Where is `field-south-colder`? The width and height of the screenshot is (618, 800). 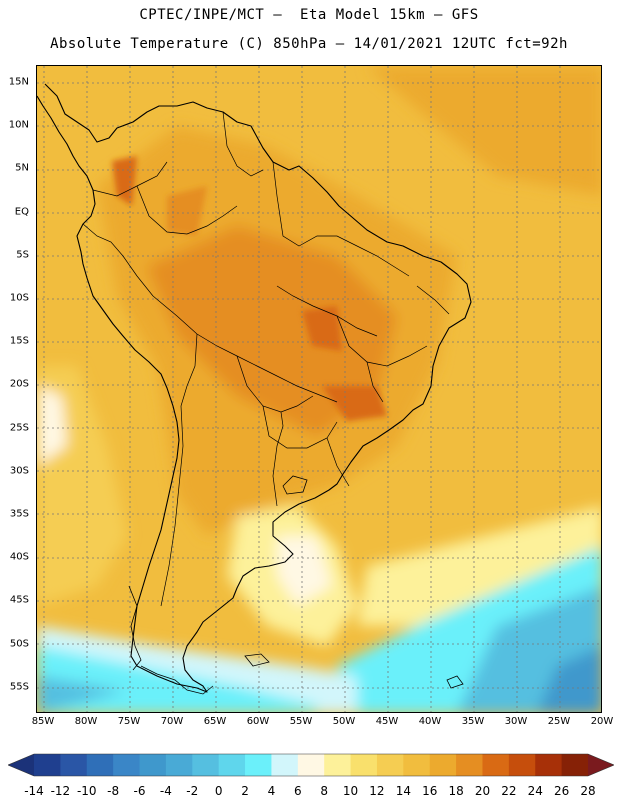
field-south-colder is located at coordinates (82, 694).